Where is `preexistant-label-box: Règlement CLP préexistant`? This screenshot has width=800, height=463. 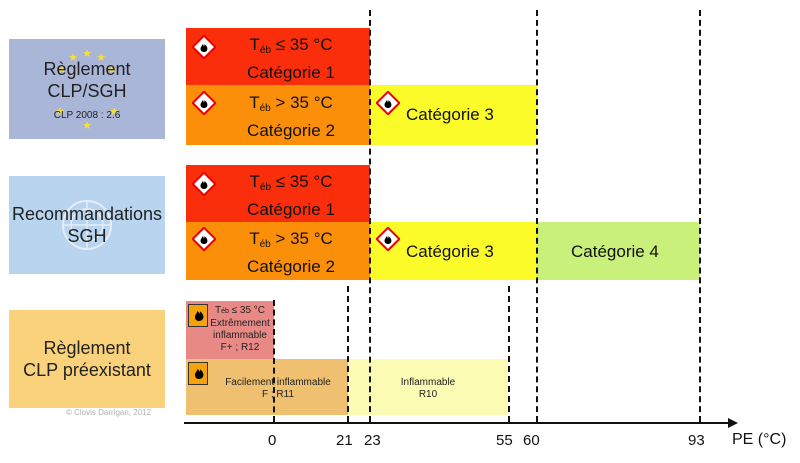
preexistant-label-box: Règlement CLP préexistant is located at coordinates (87, 359).